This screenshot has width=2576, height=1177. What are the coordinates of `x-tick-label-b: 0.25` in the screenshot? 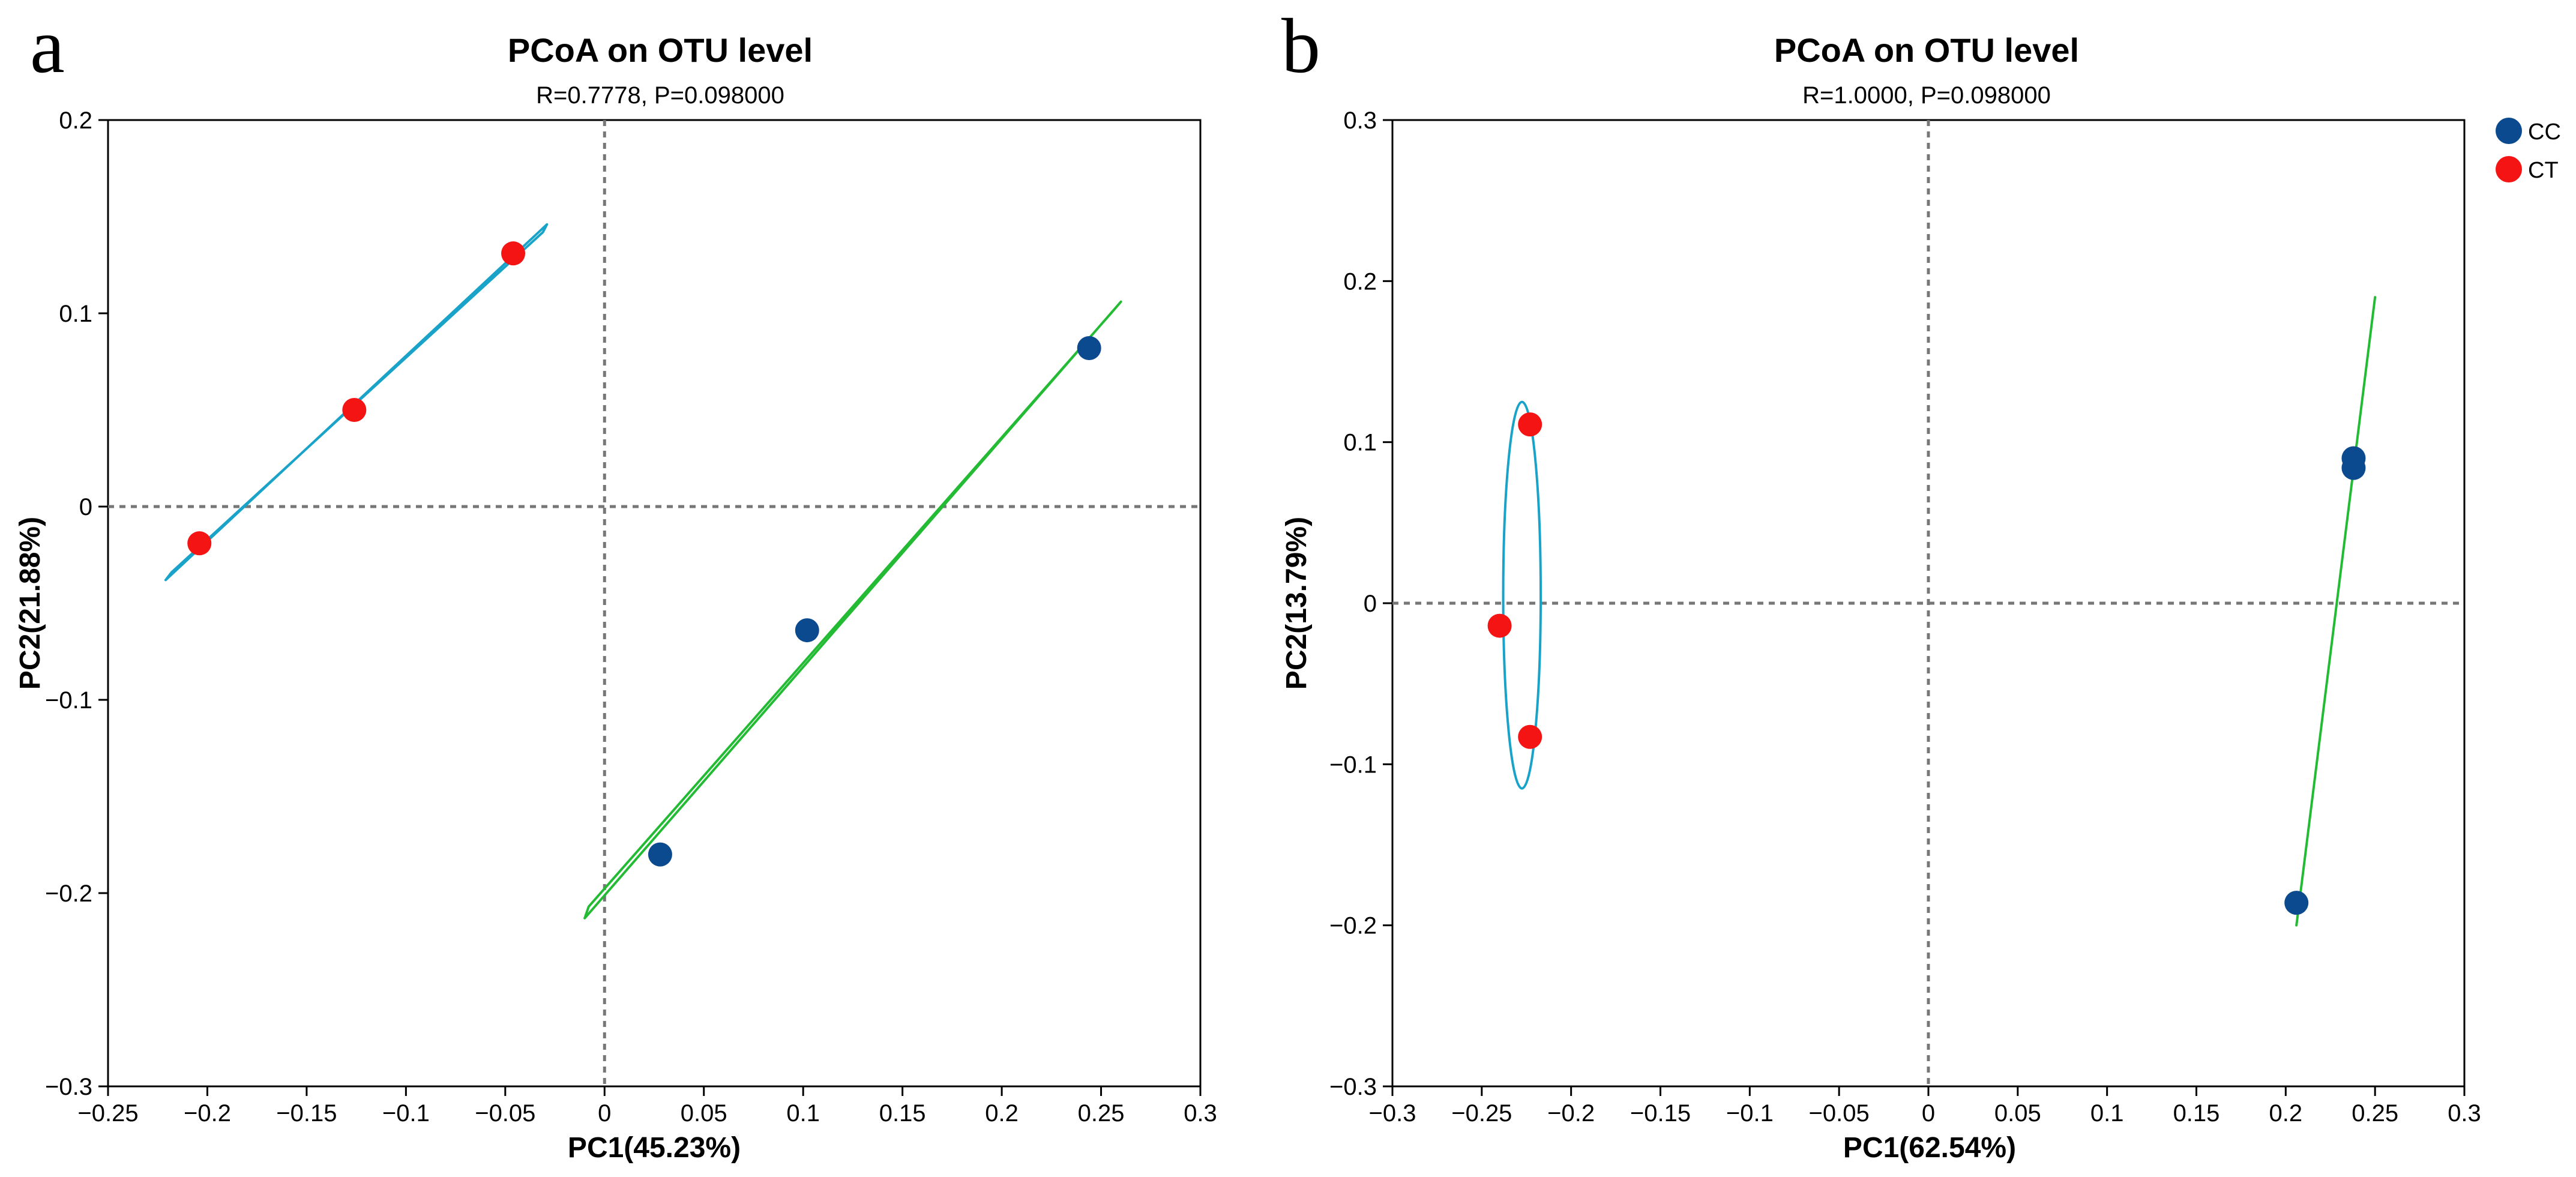 It's located at (2375, 1113).